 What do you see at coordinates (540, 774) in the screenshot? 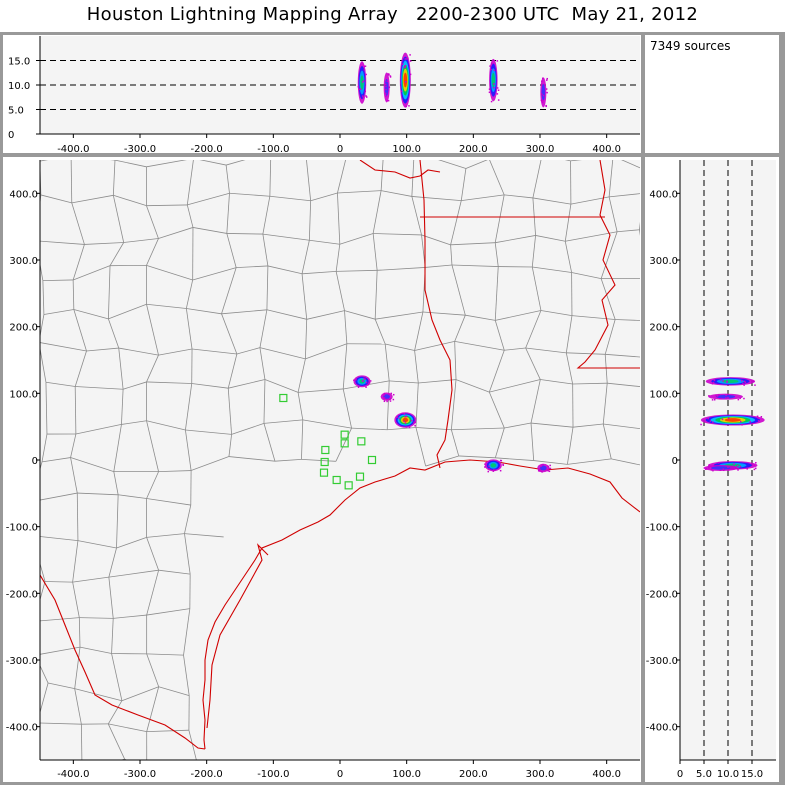
I see `plan-x-tick-label: 300.0` at bounding box center [540, 774].